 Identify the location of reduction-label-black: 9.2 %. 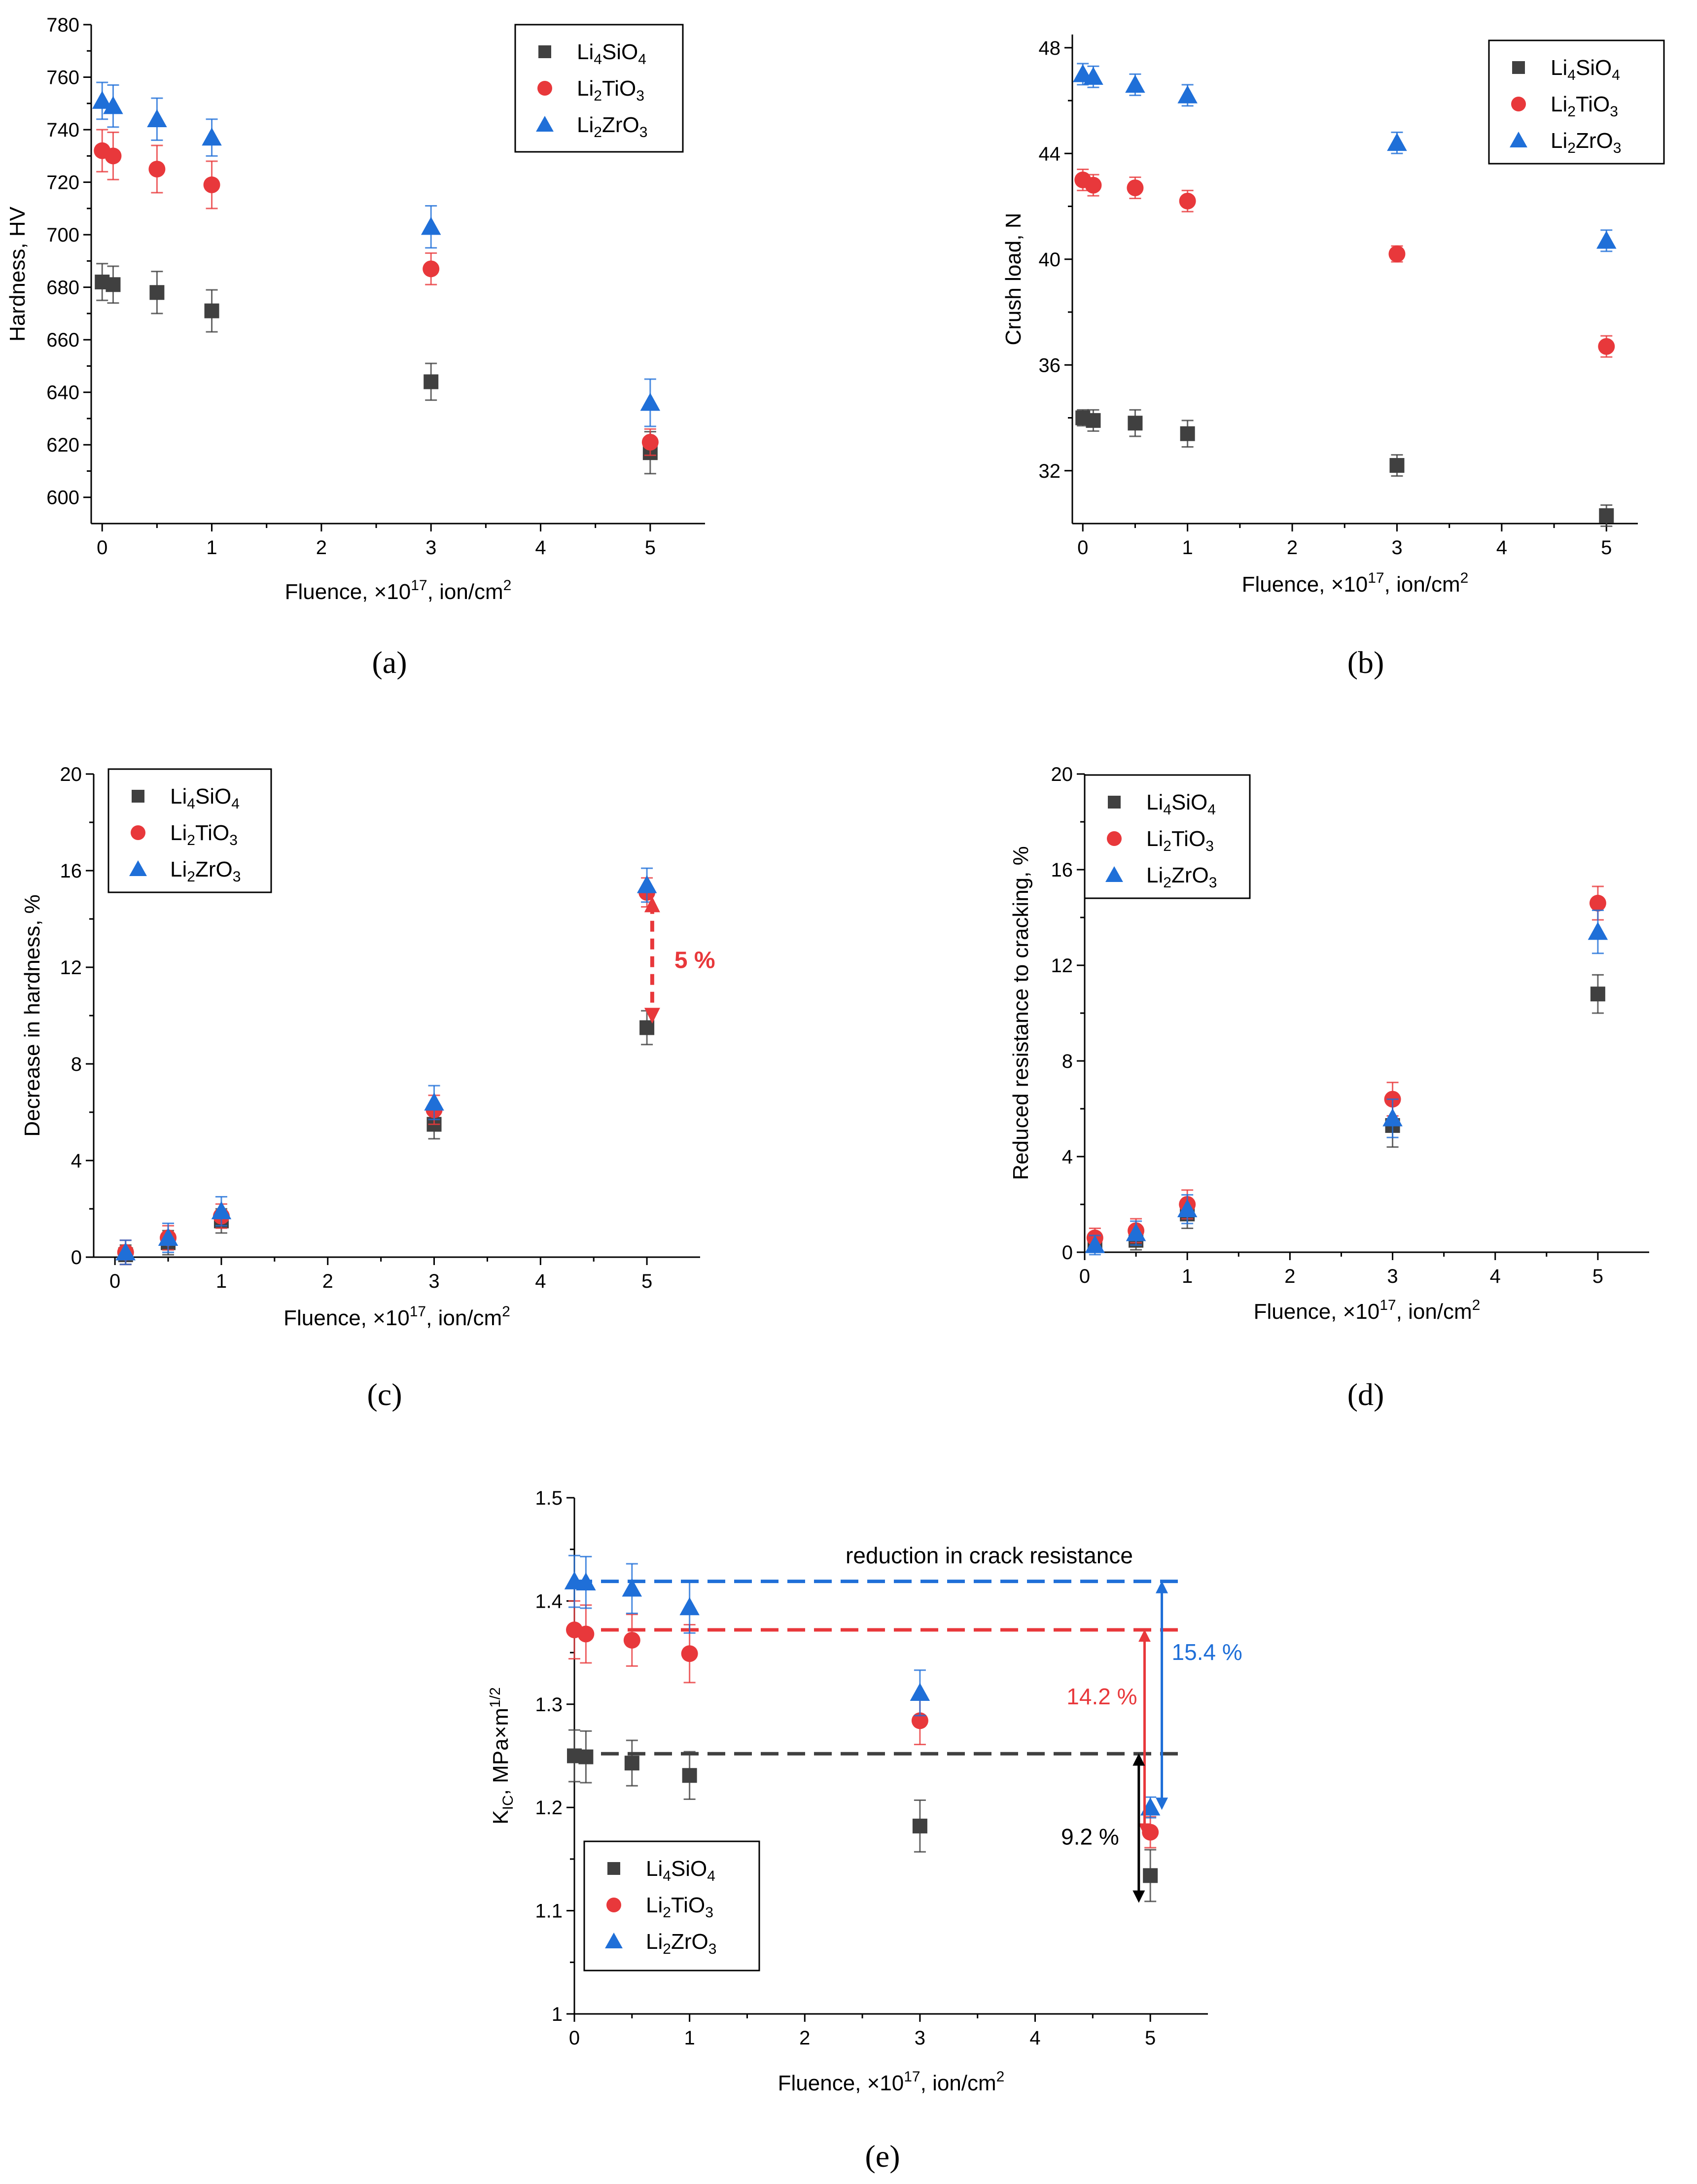
(1090, 1837).